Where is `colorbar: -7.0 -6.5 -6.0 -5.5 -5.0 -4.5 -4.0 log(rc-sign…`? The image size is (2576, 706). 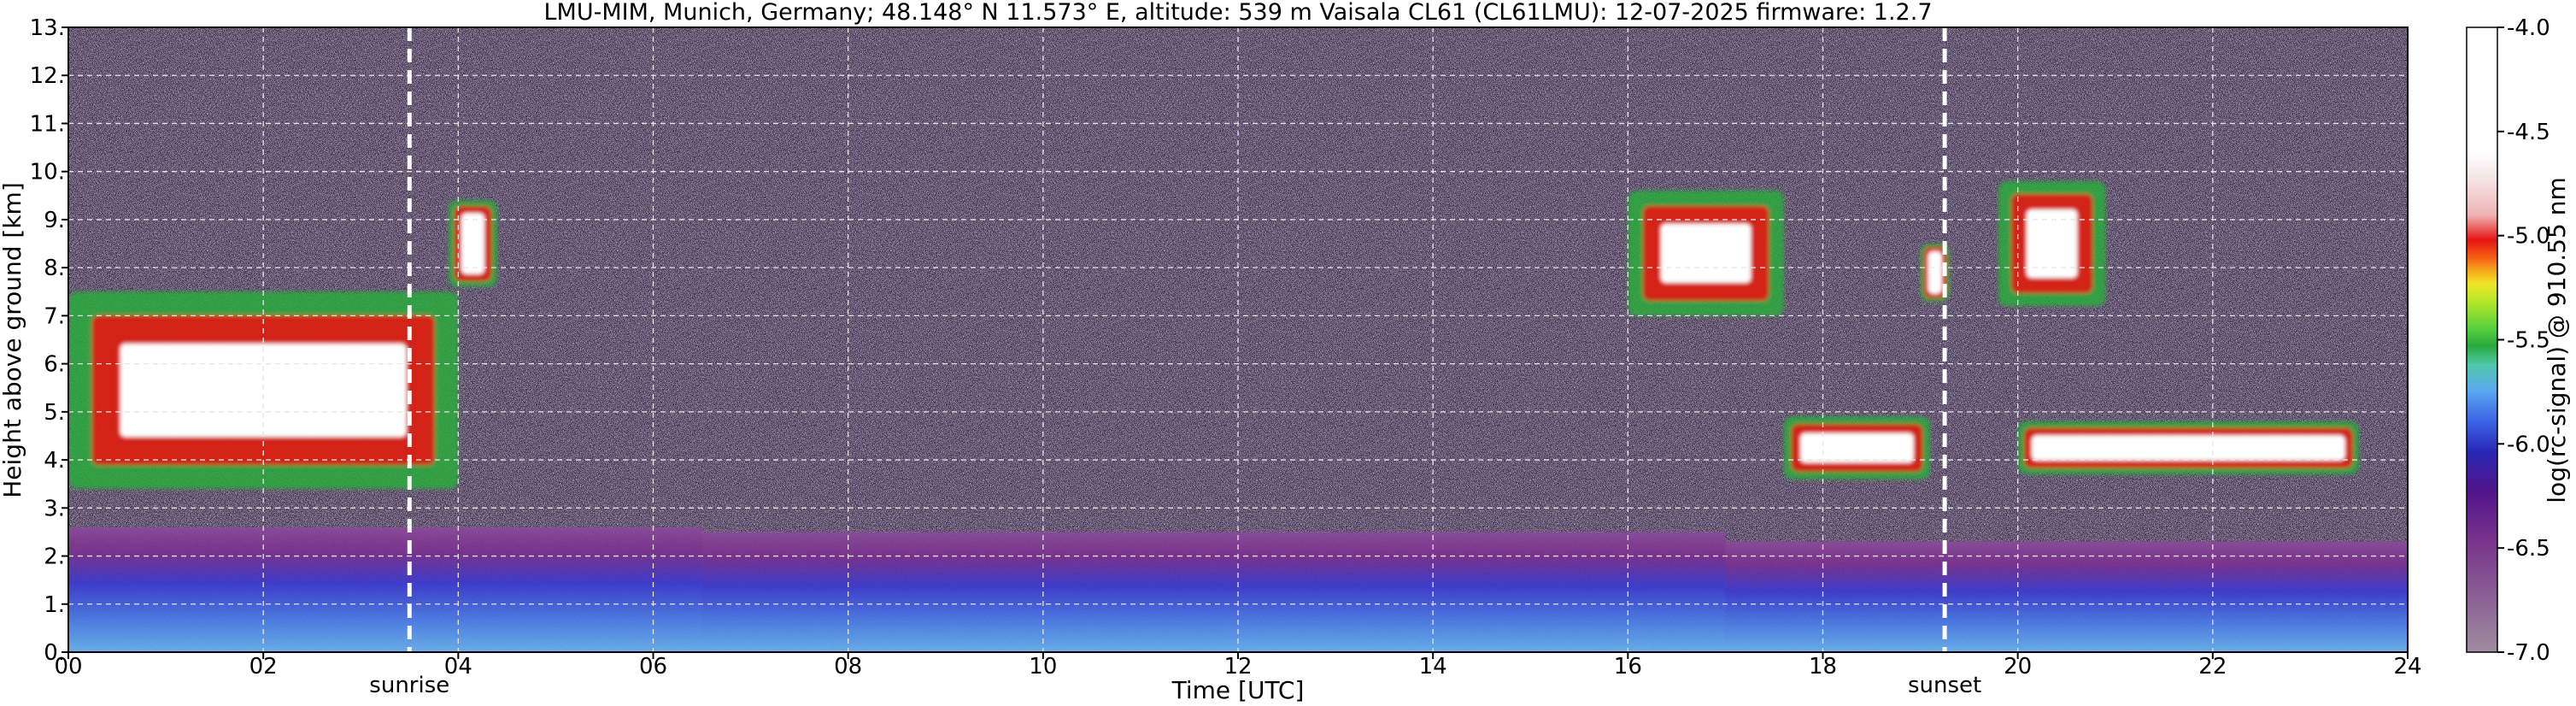 colorbar: -7.0 -6.5 -6.0 -5.5 -5.0 -4.5 -4.0 log(rc-sign… is located at coordinates (2518, 340).